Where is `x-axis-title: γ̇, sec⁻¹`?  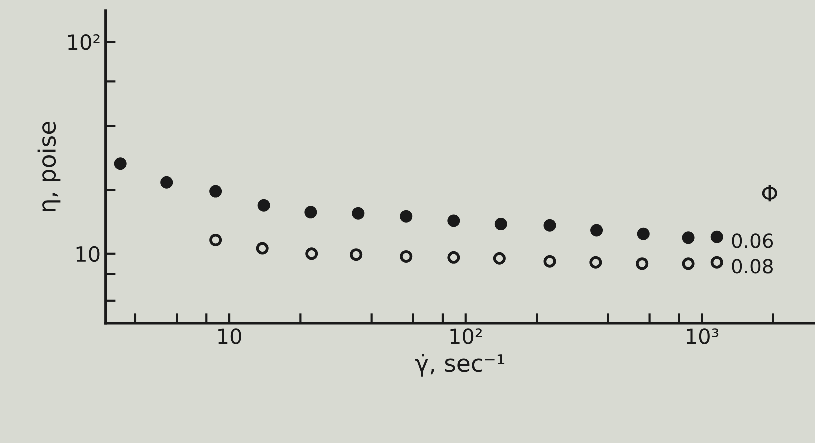
x-axis-title: γ̇, sec⁻¹ is located at coordinates (460, 365).